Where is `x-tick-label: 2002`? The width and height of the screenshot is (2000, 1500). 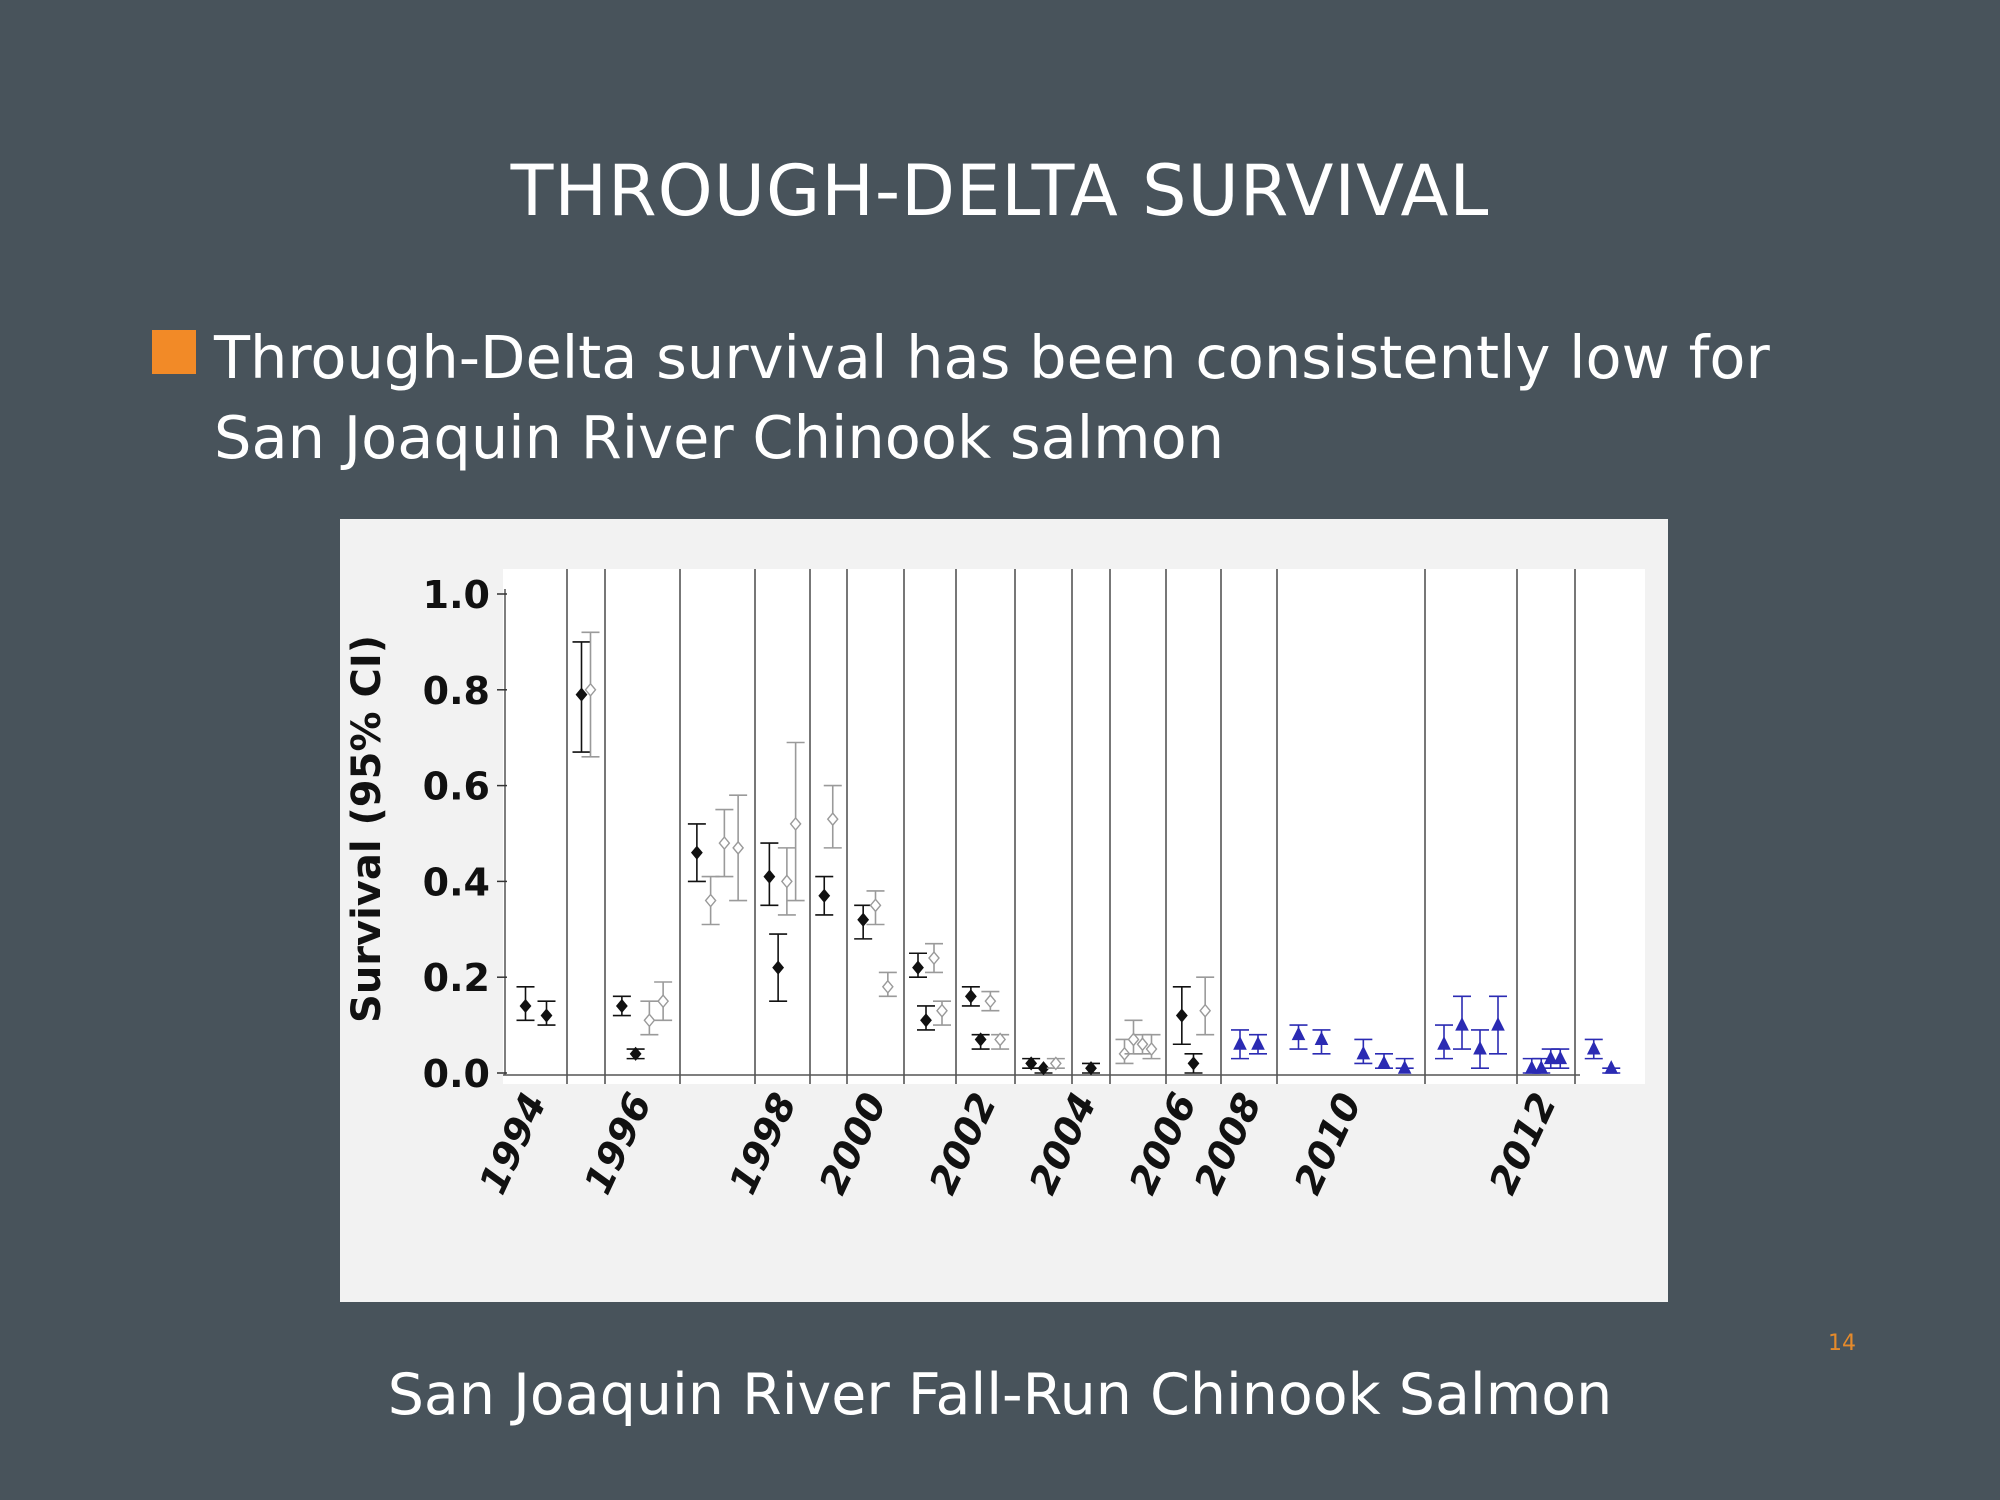 x-tick-label: 2002 is located at coordinates (963, 1143).